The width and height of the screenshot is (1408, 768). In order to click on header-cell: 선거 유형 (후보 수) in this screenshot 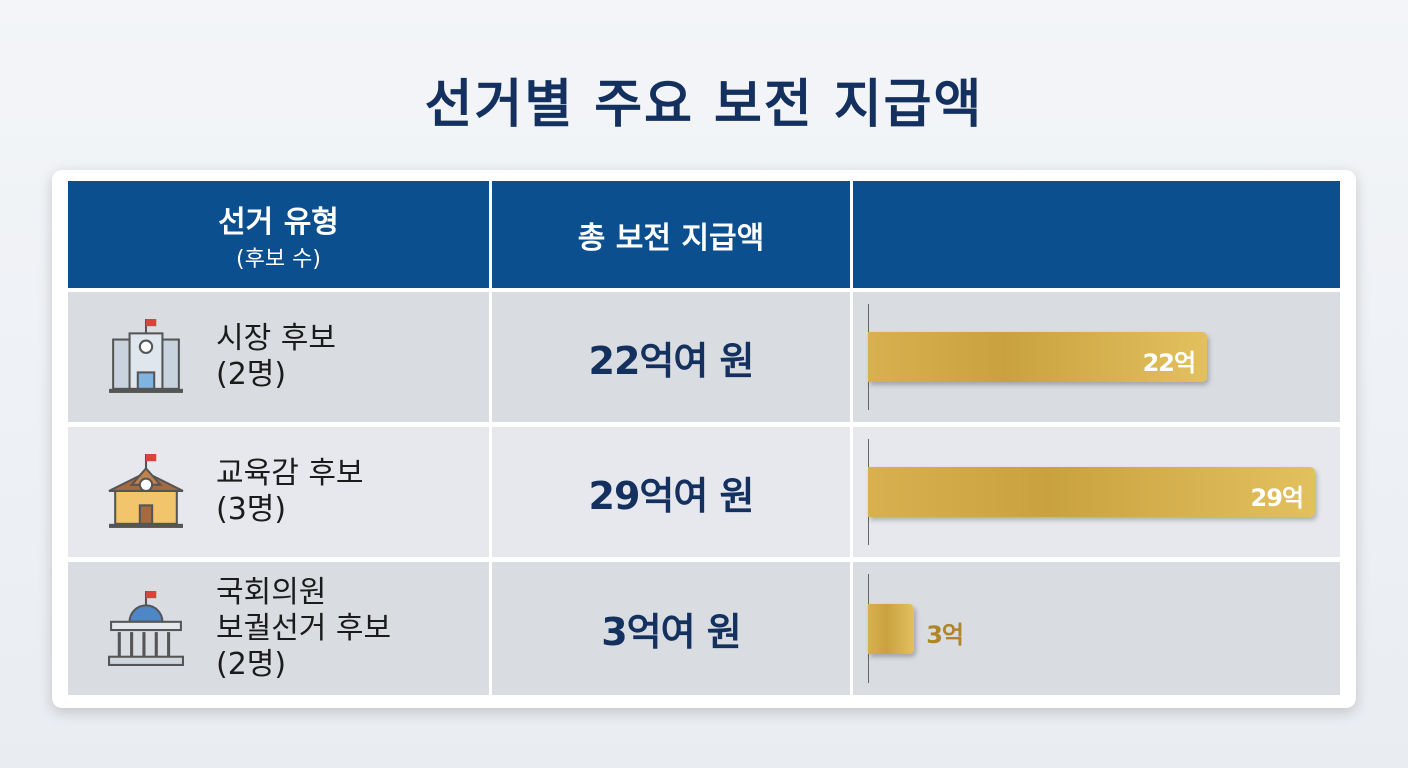, I will do `click(278, 234)`.